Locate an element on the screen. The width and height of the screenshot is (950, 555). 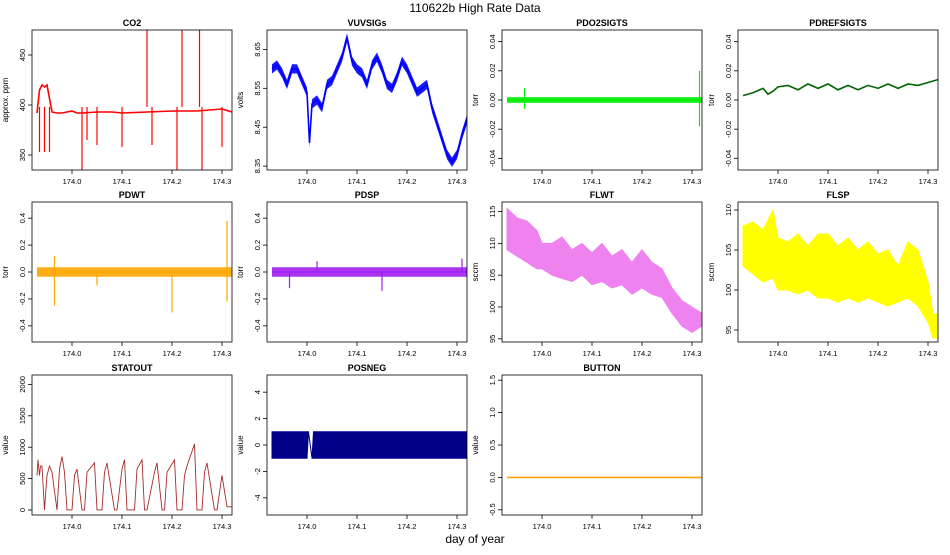
chart-title: PDSP is located at coordinates (367, 195).